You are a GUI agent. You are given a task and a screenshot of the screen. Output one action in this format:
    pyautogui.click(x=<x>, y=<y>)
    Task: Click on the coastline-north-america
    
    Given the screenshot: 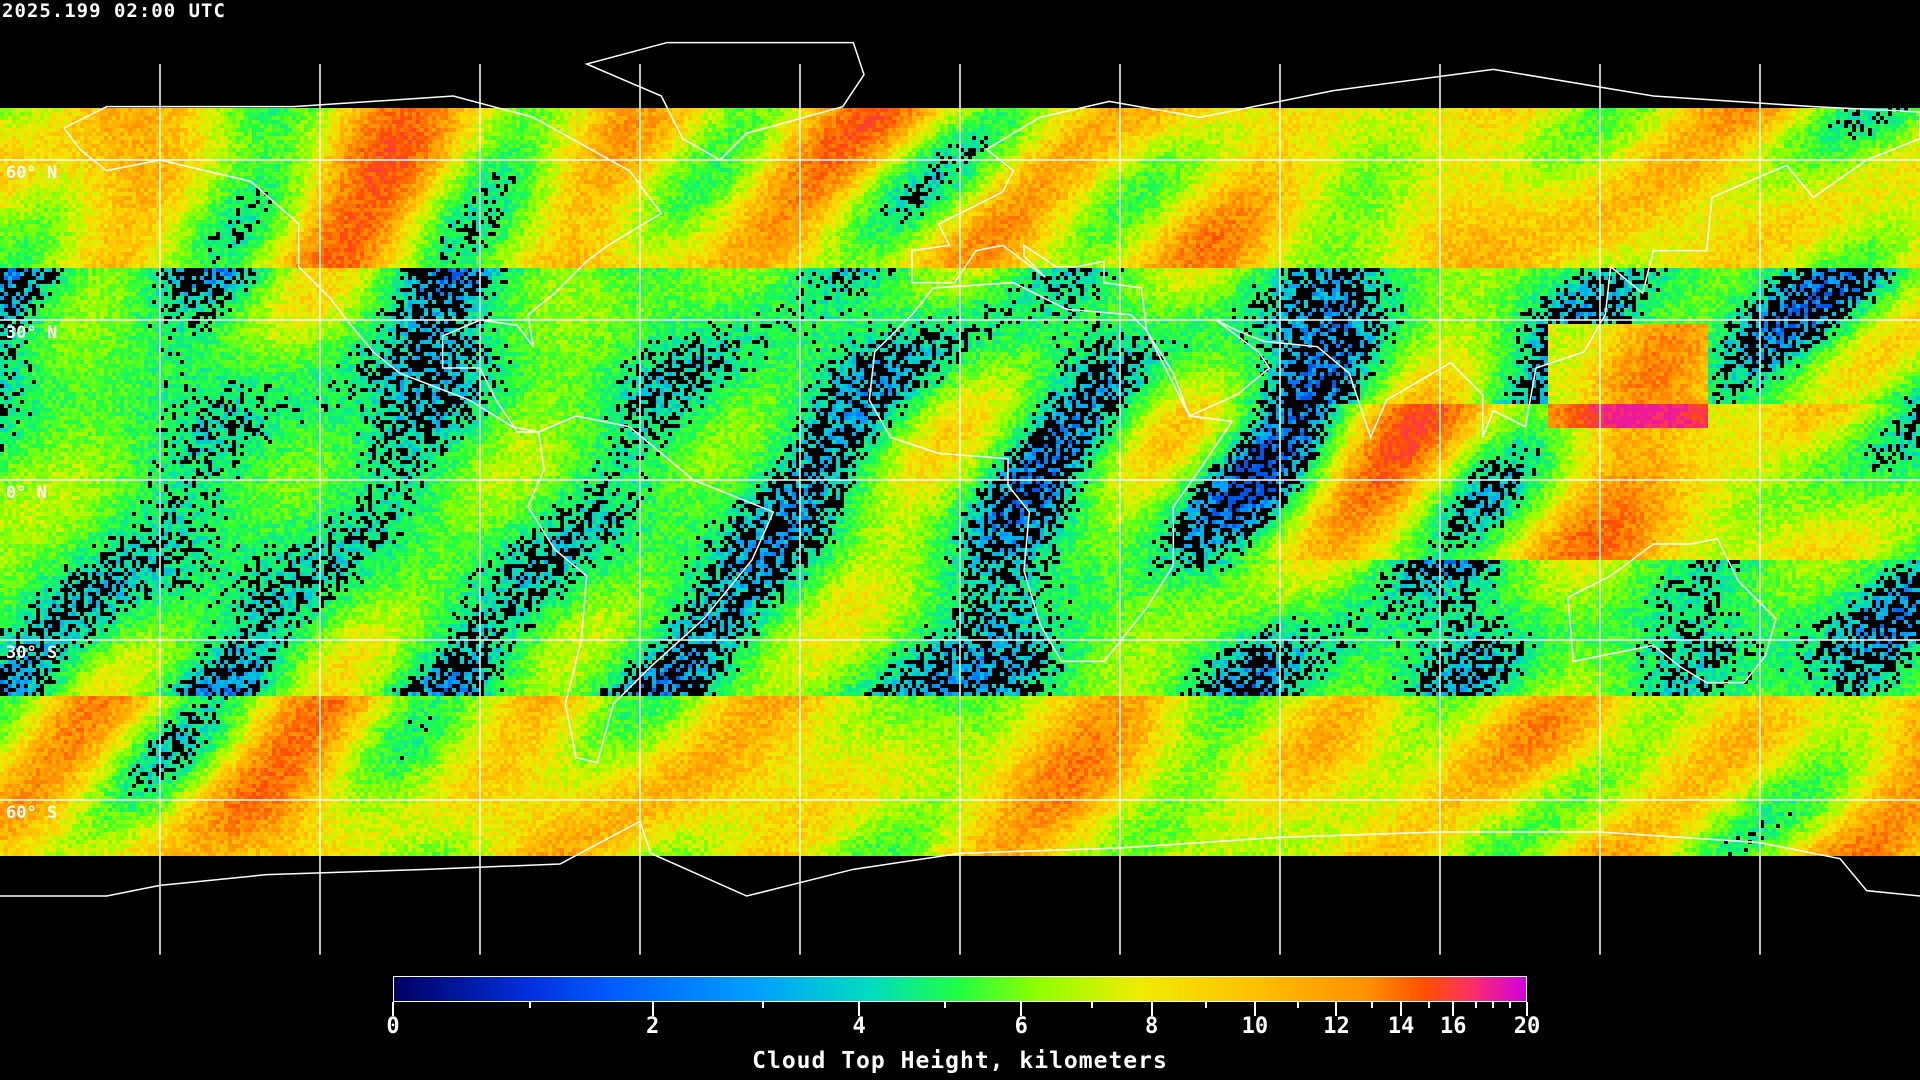 What is the action you would take?
    pyautogui.click(x=363, y=264)
    